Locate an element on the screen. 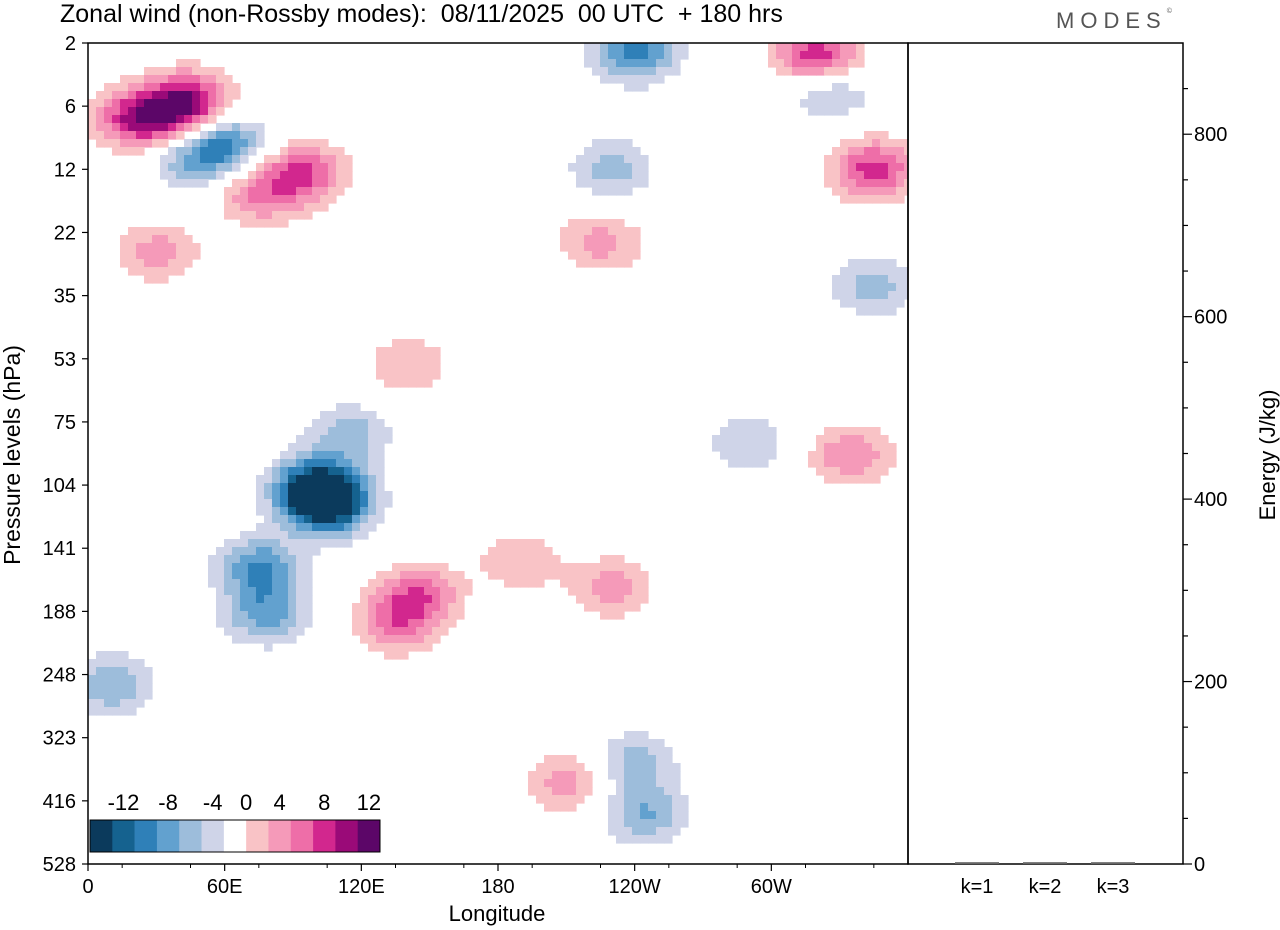 This screenshot has height=930, width=1280. energy-y-tick-label: 400 is located at coordinates (1210, 500).